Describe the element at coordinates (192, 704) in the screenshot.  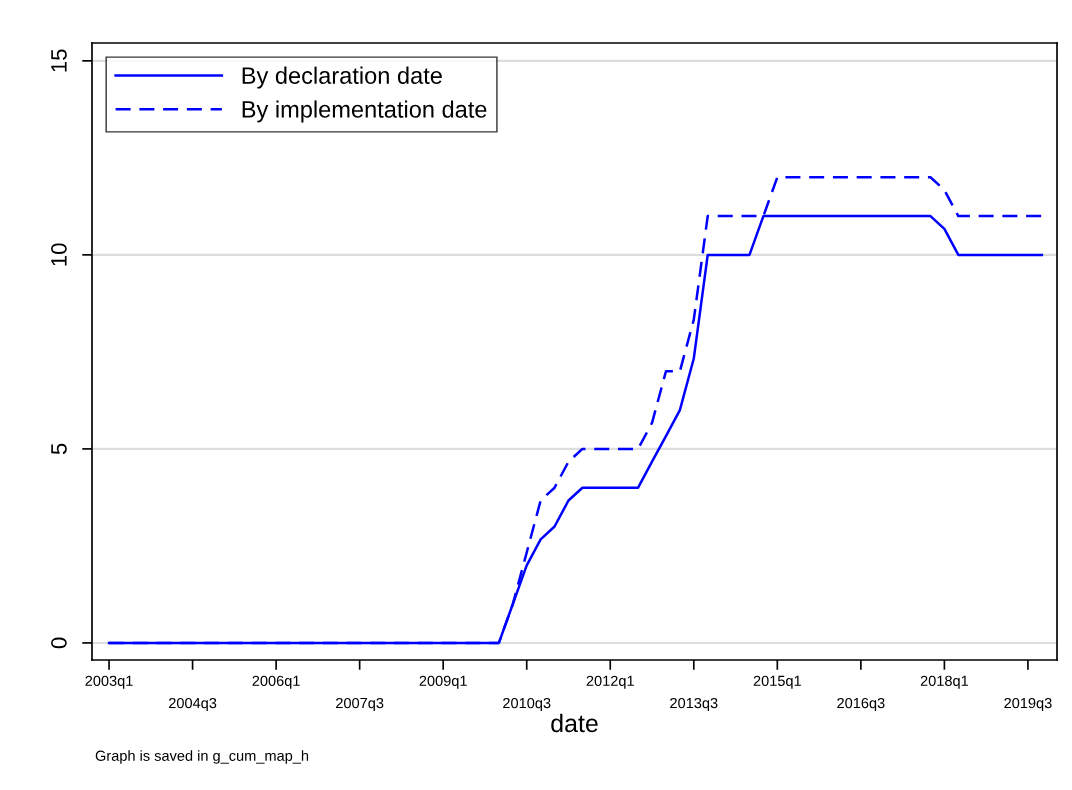
I see `x-tick-label: 2004q3` at that location.